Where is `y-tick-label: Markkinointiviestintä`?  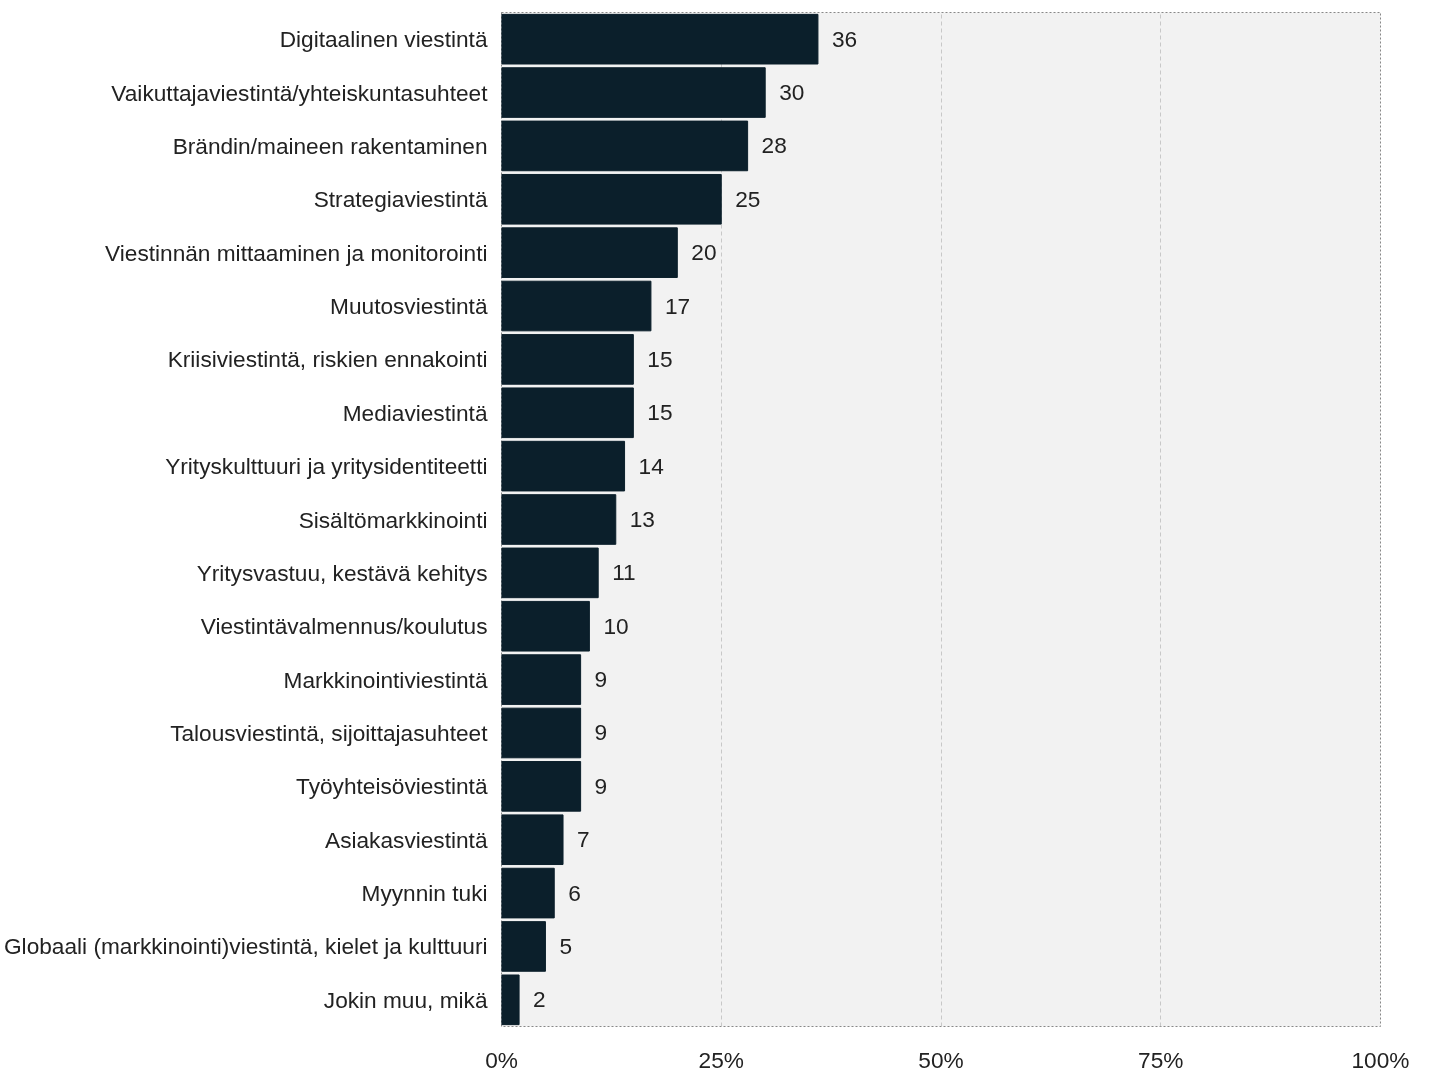
y-tick-label: Markkinointiviestintä is located at coordinates (385, 679).